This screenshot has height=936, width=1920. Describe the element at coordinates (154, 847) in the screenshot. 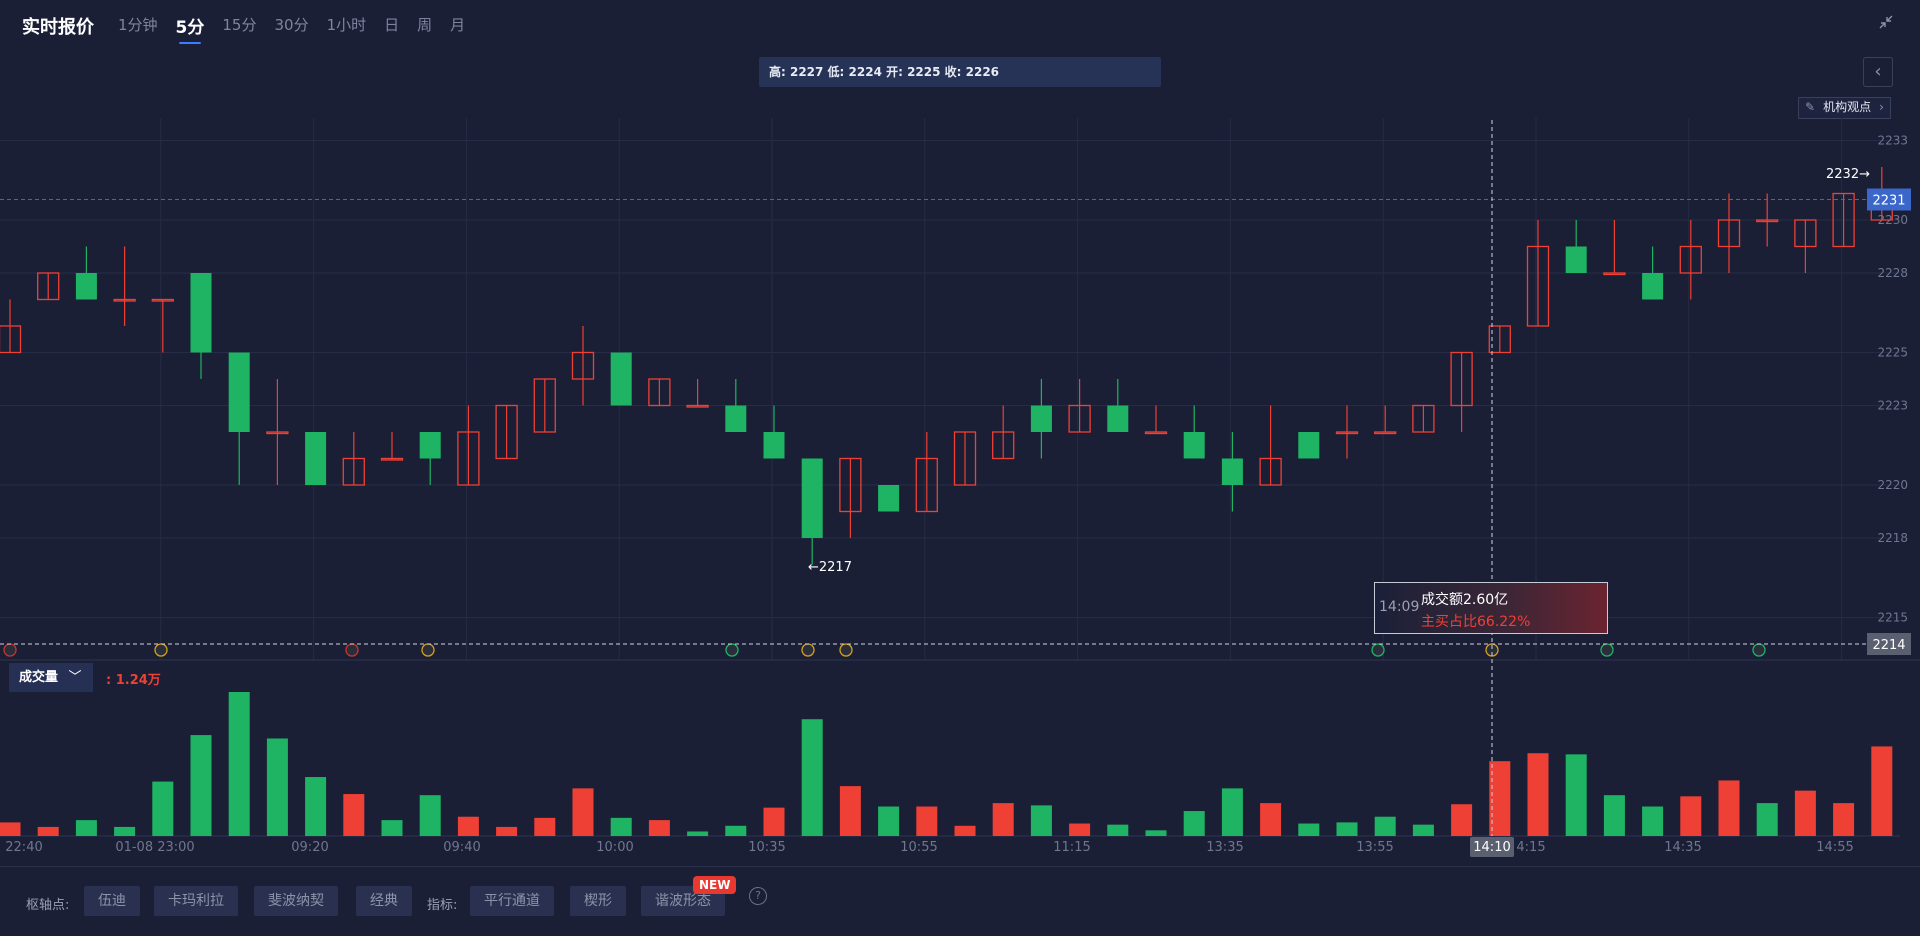

I see `x-tick-label: 01-08 23:00` at that location.